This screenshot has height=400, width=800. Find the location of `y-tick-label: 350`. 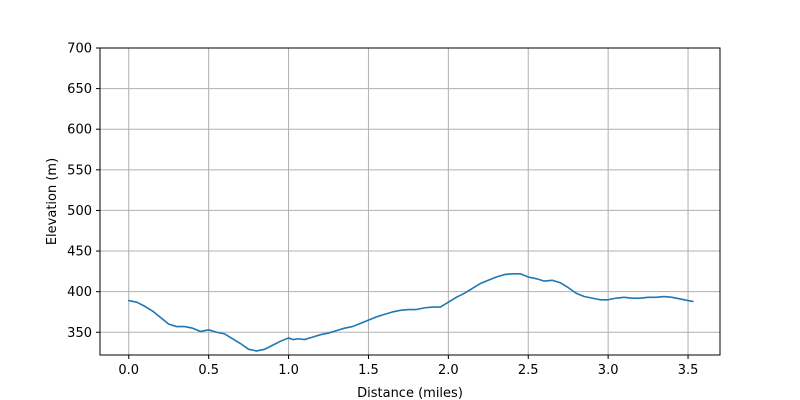

y-tick-label: 350 is located at coordinates (79, 333).